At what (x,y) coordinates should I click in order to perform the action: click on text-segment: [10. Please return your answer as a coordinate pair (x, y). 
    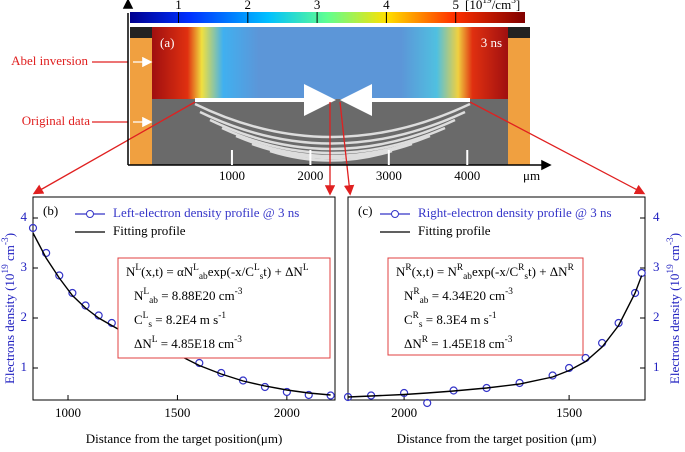
    Looking at the image, I should click on (473, 6).